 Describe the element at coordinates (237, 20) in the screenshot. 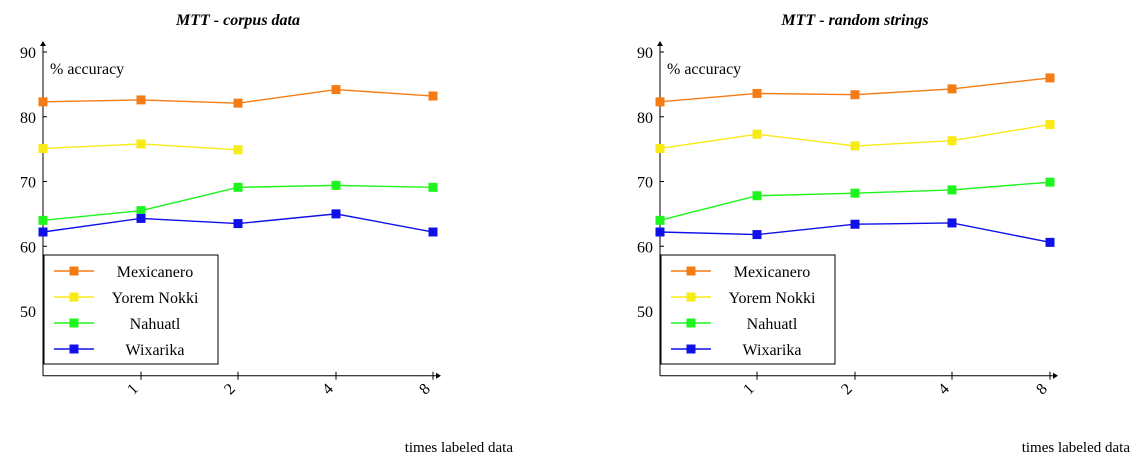

I see `chart-title: MTT - corpus data` at that location.